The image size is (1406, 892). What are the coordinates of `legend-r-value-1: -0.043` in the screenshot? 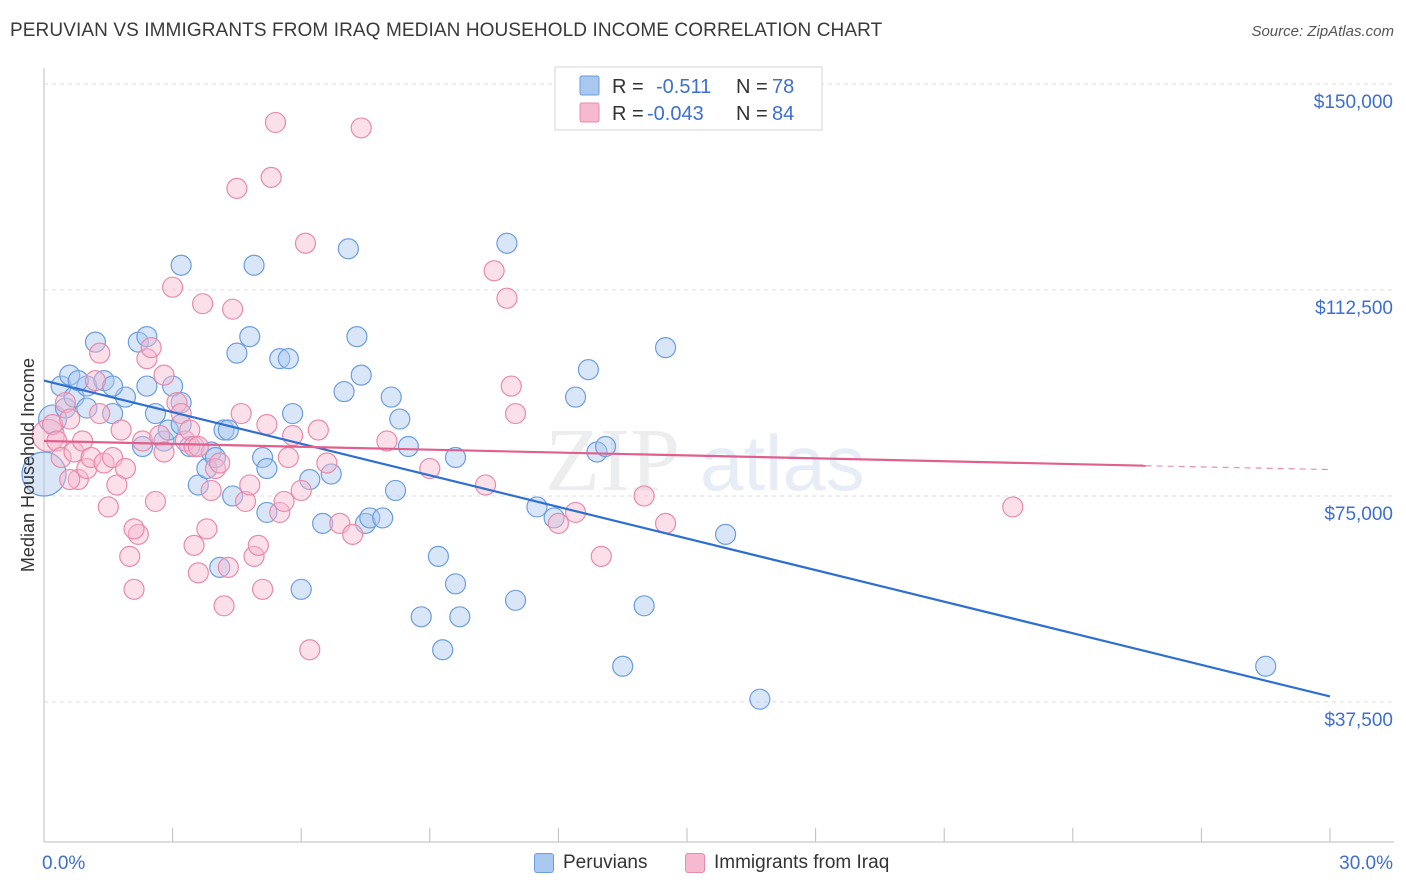 It's located at (675, 114).